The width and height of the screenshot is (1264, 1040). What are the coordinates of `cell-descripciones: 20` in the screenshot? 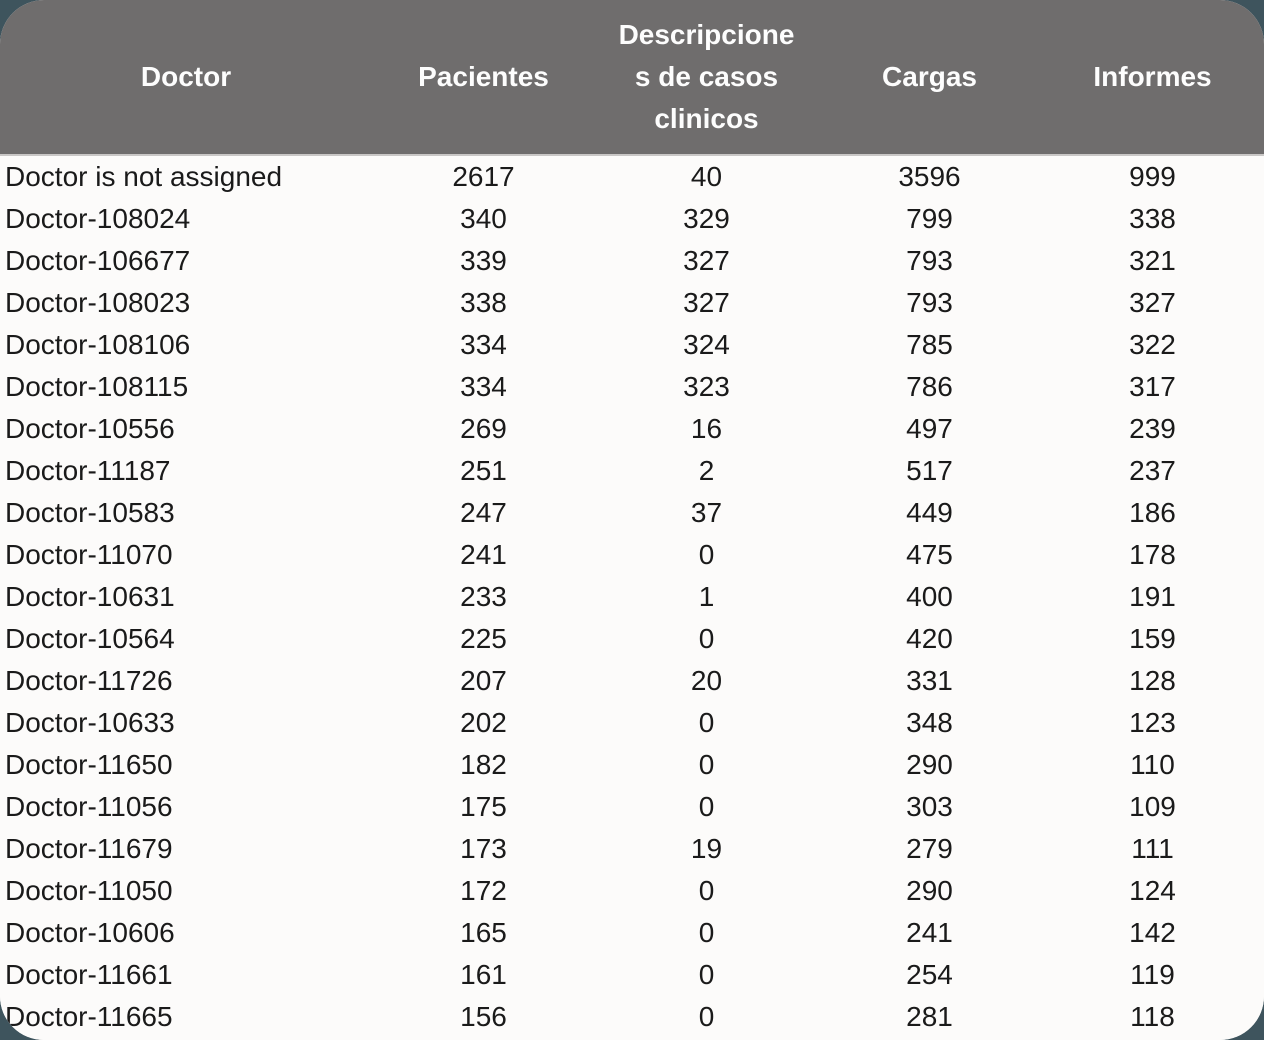 It's located at (706, 680).